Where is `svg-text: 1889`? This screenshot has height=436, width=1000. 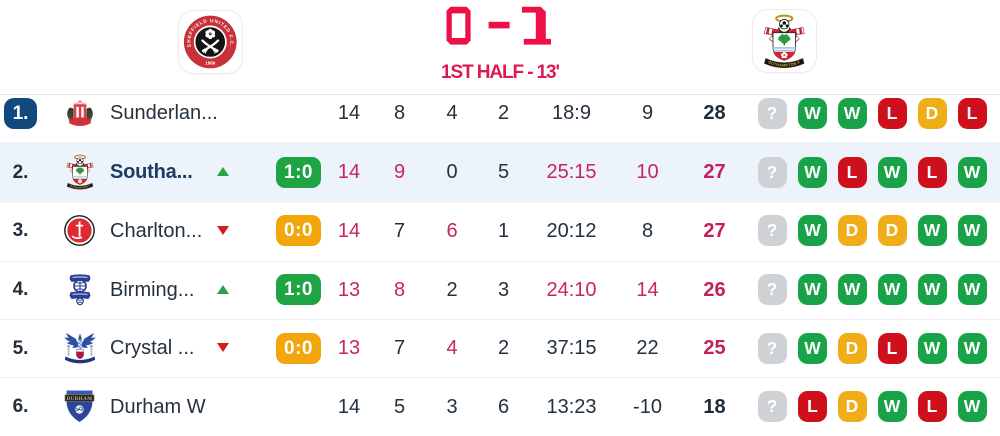
svg-text: 1889 is located at coordinates (210, 62).